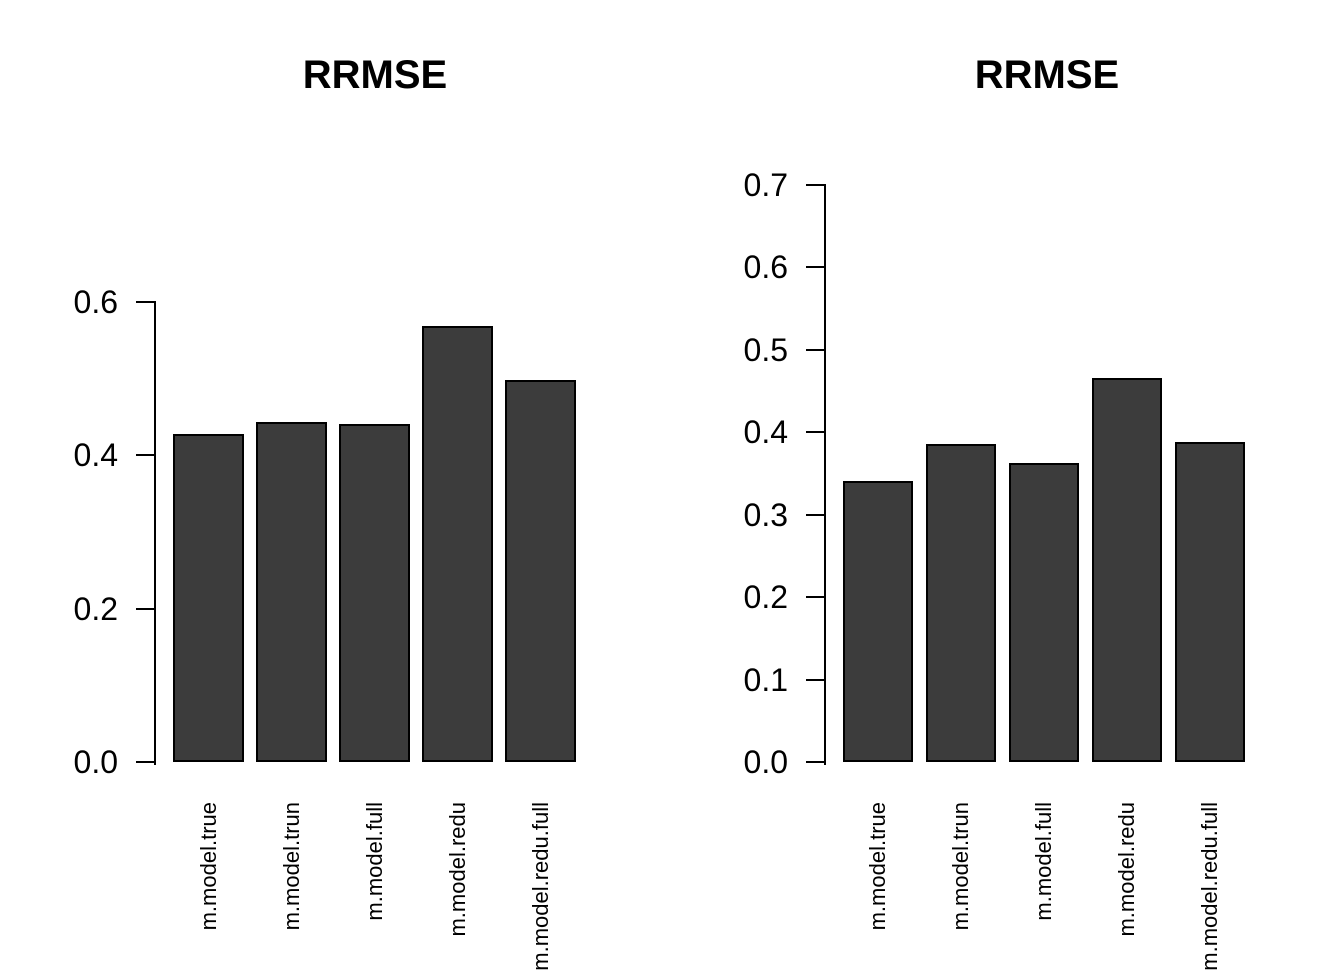 This screenshot has height=971, width=1344. Describe the element at coordinates (765, 350) in the screenshot. I see `y-axis-tick-label: 0.5` at that location.